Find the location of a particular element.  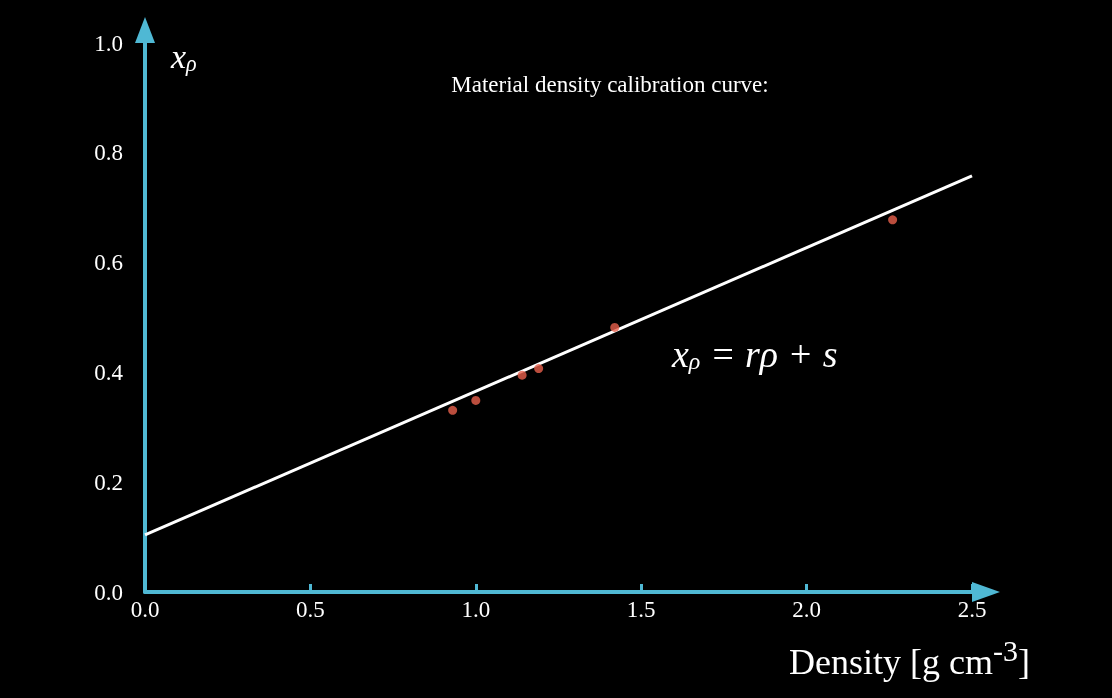

text: Material density calibration curve: is located at coordinates (610, 84).